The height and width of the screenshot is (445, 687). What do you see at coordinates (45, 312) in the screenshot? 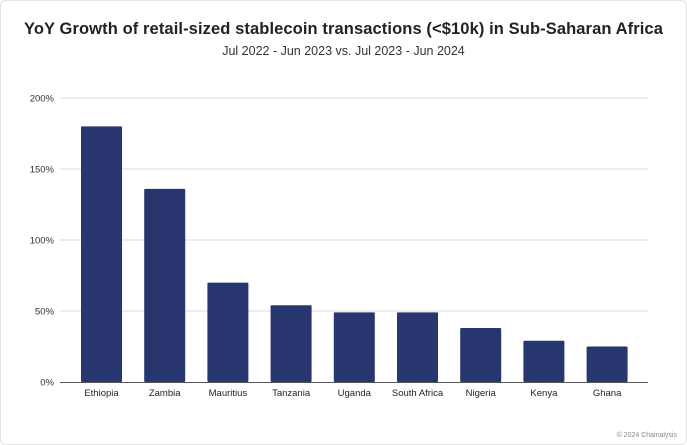
I see `y-tick-label: 50%` at bounding box center [45, 312].